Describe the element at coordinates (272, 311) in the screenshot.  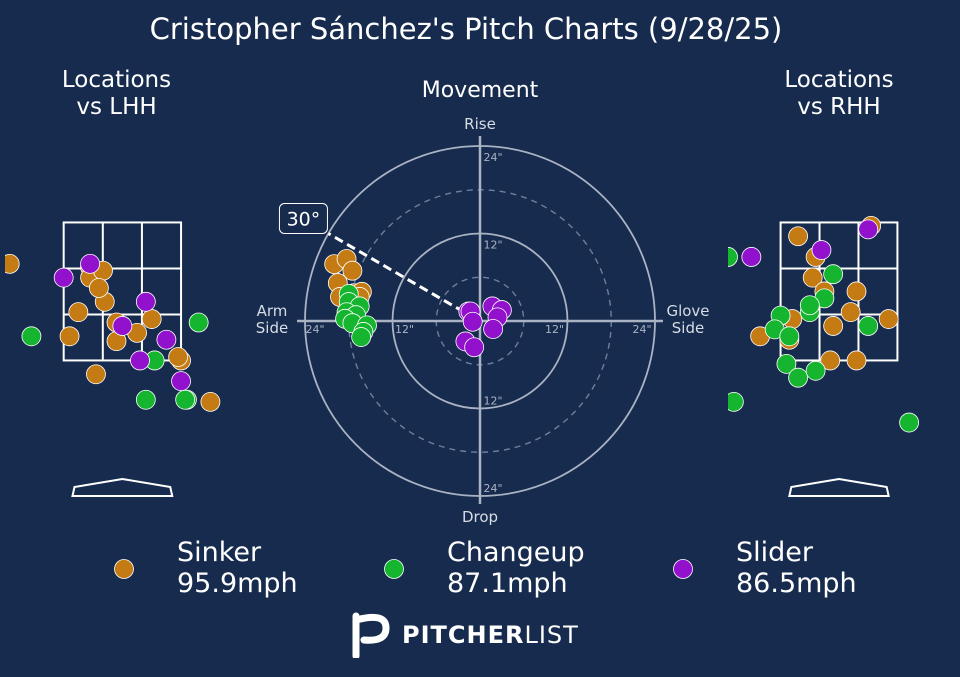
I see `arm-side-label: Arm` at that location.